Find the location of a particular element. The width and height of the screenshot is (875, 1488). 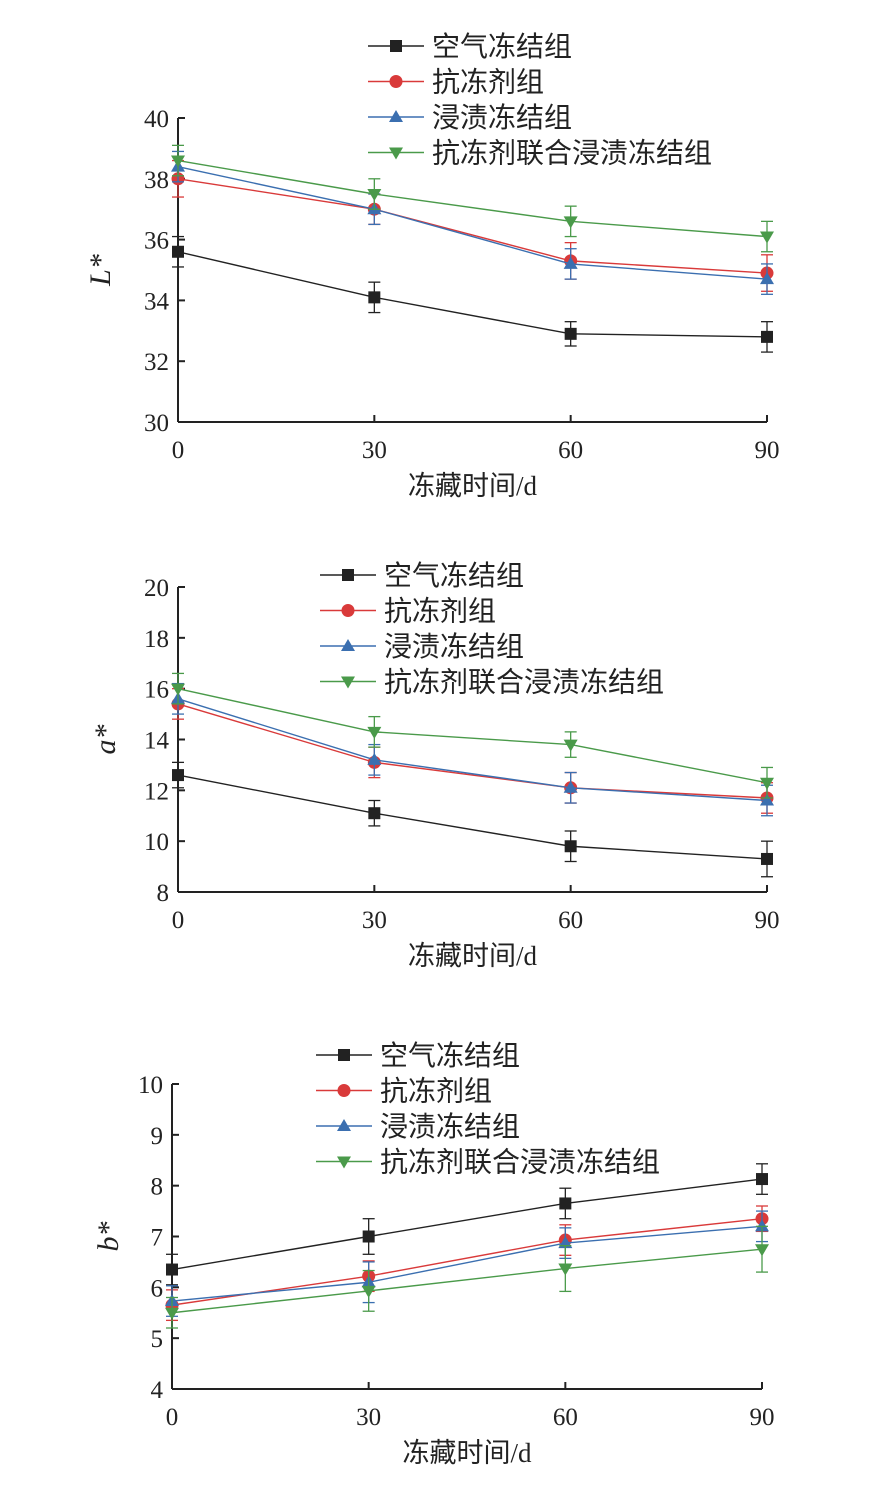

b-y-tick-label: 7 is located at coordinates (157, 1238).